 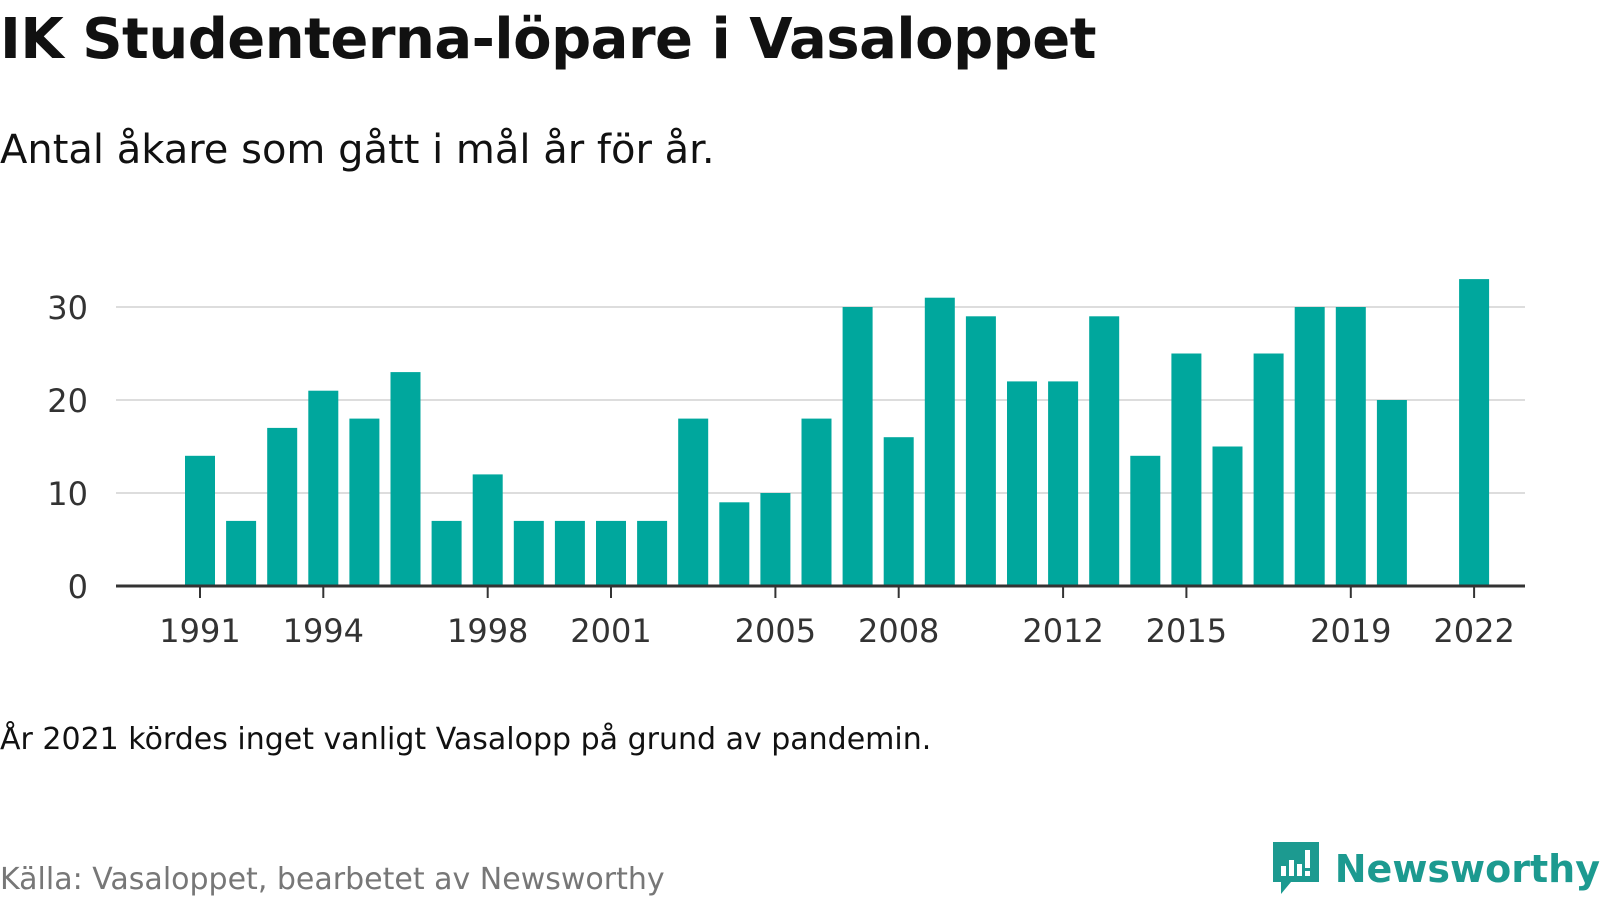 I want to click on bar-2001, so click(x=611, y=553).